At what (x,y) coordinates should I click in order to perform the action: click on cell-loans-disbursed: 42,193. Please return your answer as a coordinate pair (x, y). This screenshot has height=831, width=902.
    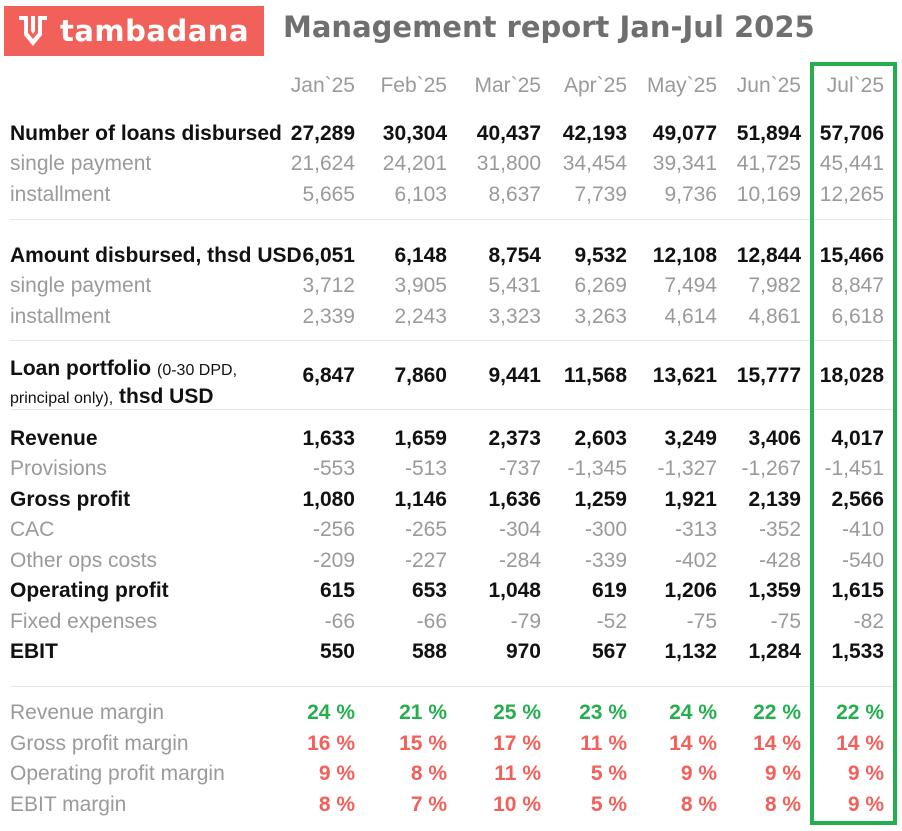
    Looking at the image, I should click on (594, 133).